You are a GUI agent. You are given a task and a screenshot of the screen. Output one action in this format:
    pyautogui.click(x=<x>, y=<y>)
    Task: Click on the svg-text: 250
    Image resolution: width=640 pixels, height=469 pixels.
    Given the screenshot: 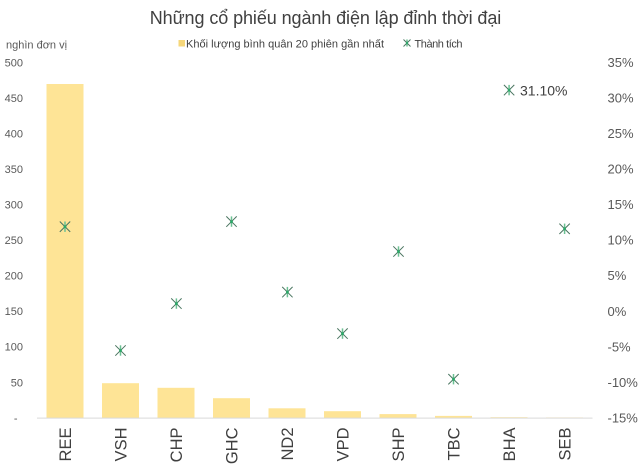 What is the action you would take?
    pyautogui.click(x=14, y=241)
    